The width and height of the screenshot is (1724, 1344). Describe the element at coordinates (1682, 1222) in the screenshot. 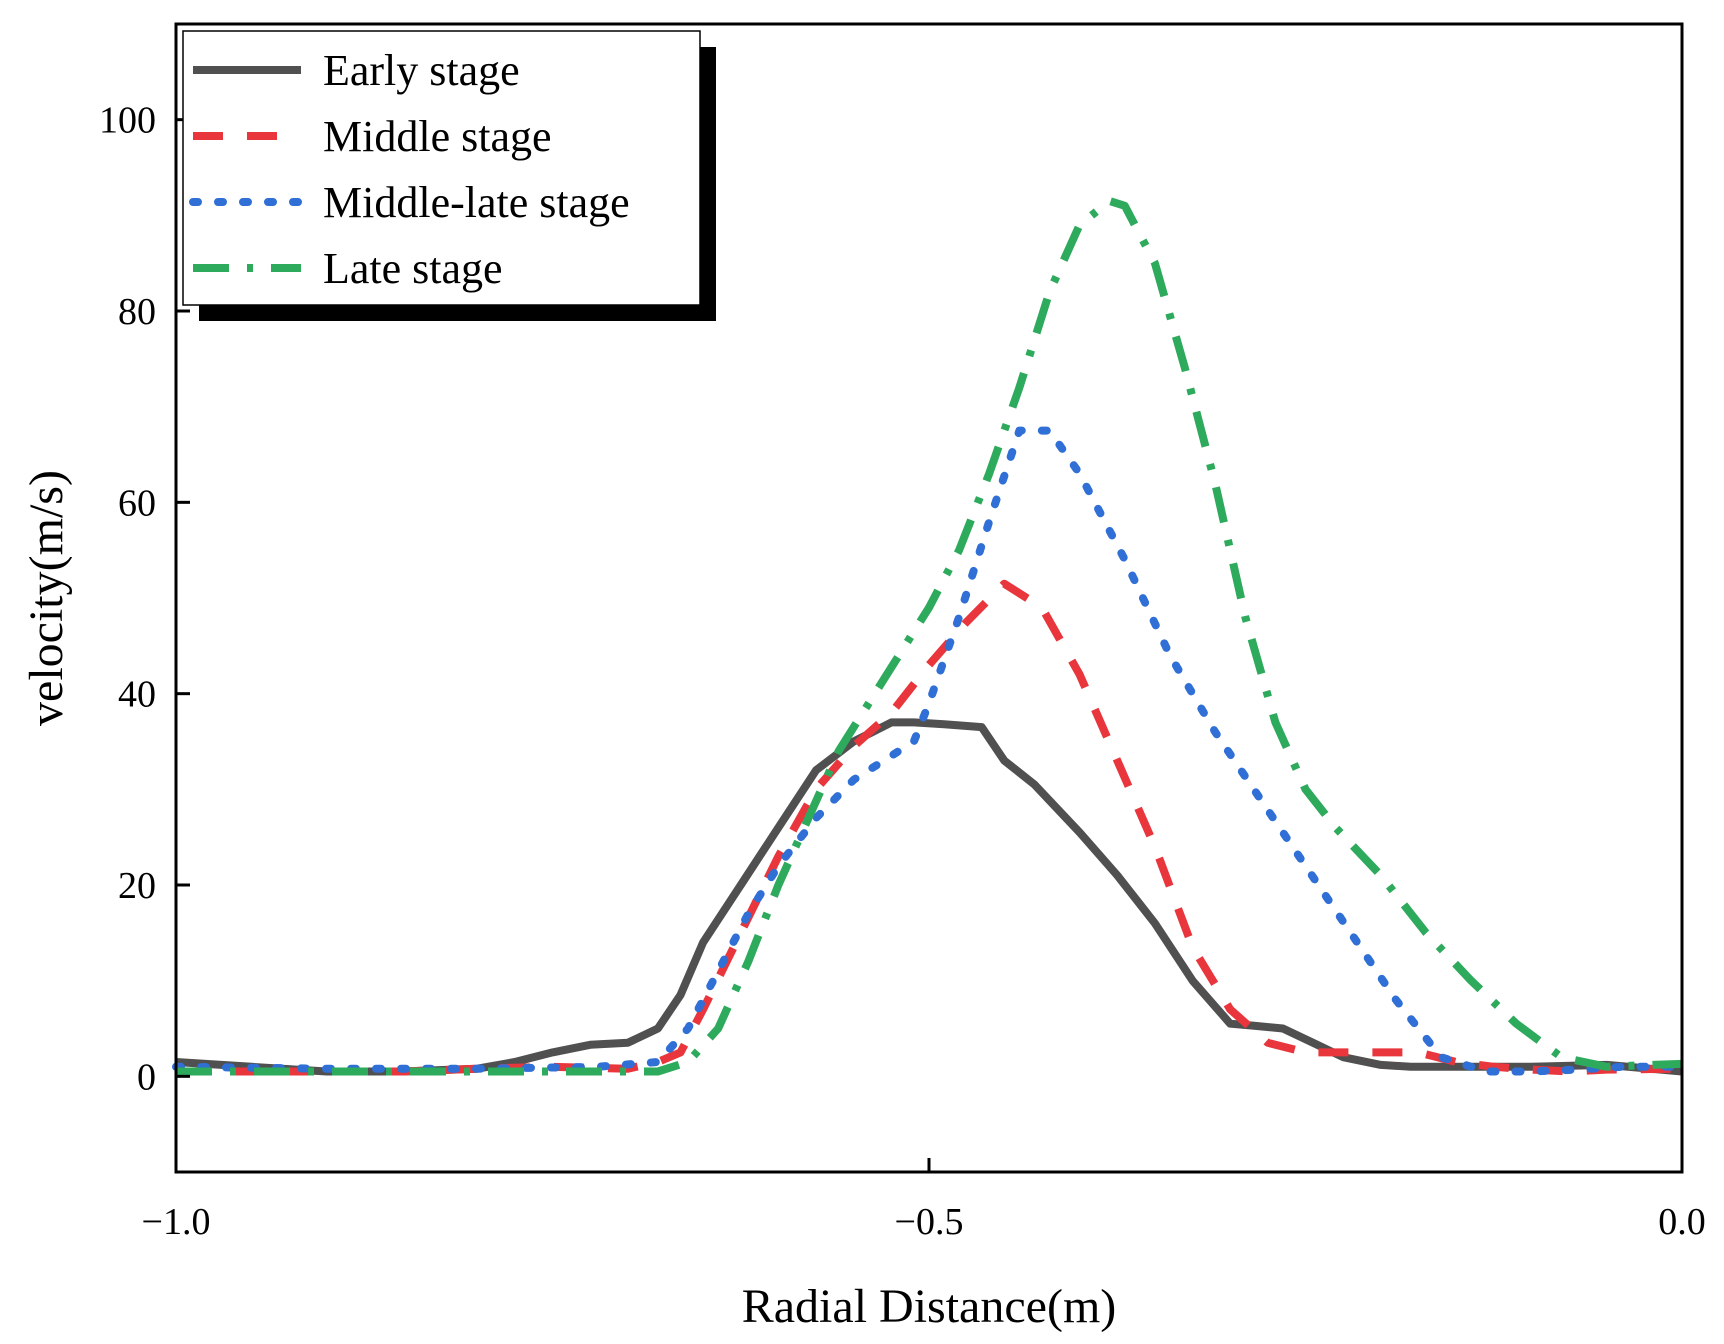

I see `x-tick-label: 0.0` at that location.